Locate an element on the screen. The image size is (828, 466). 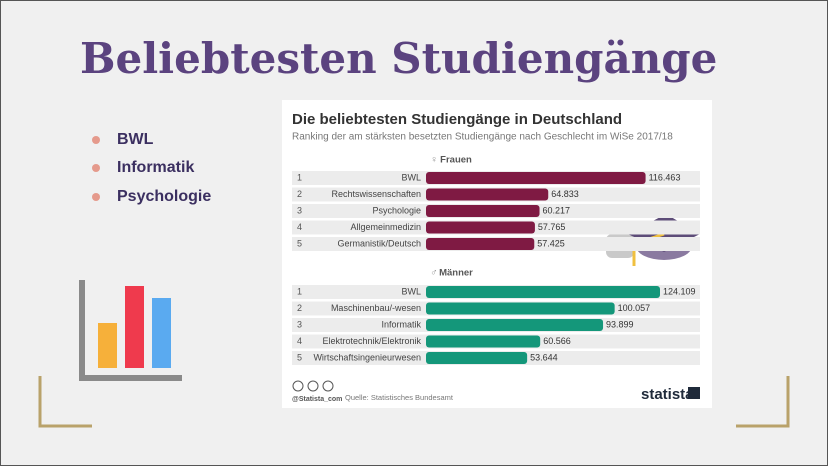
icon-axes is located at coordinates (130, 330).